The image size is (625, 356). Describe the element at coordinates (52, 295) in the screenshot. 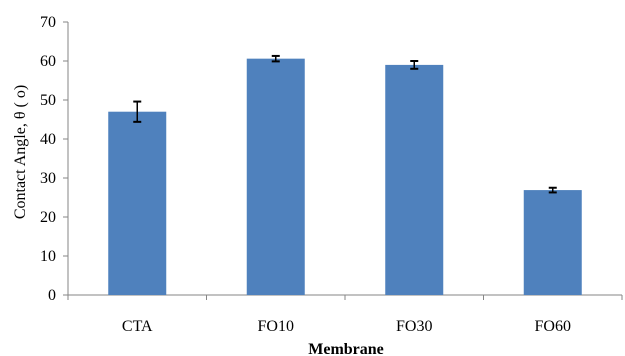

I see `y-tick-label: 0` at that location.